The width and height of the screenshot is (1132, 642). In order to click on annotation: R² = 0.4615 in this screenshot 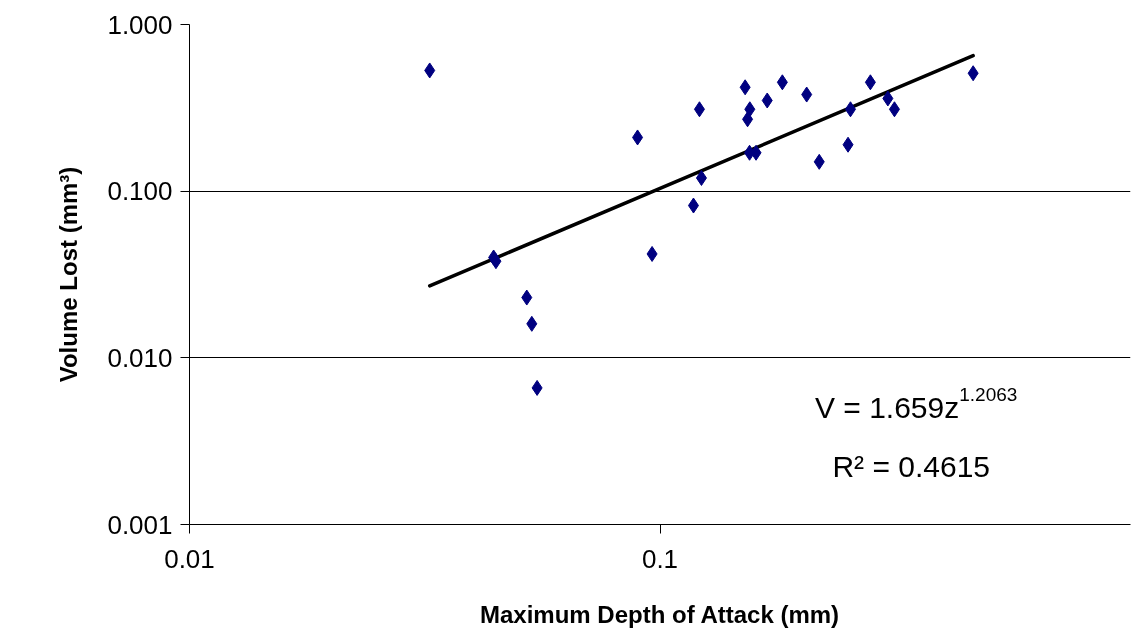, I will do `click(911, 466)`.